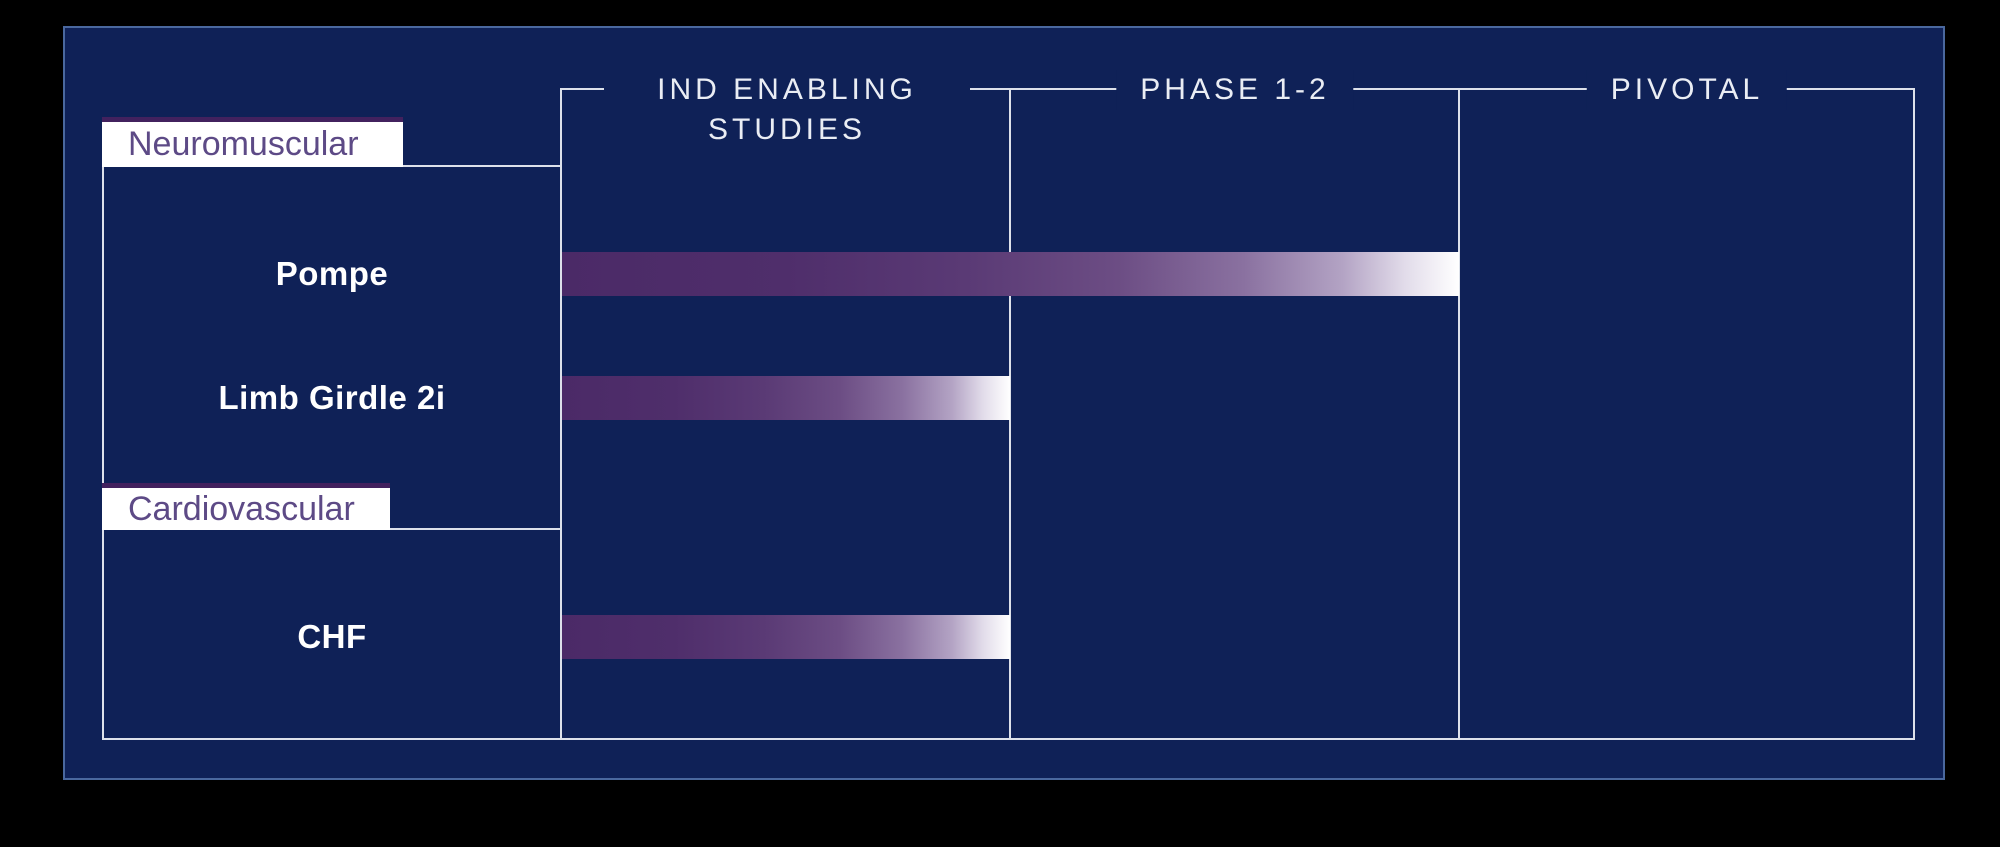  Describe the element at coordinates (475, 529) in the screenshot. I see `cardiovascular-box-top-line` at that location.